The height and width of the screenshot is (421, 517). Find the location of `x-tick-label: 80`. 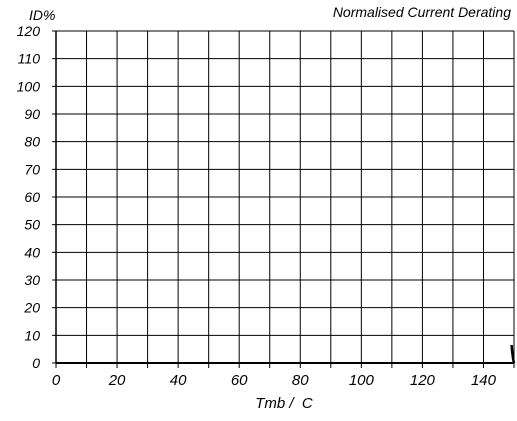

x-tick-label: 80 is located at coordinates (300, 380).